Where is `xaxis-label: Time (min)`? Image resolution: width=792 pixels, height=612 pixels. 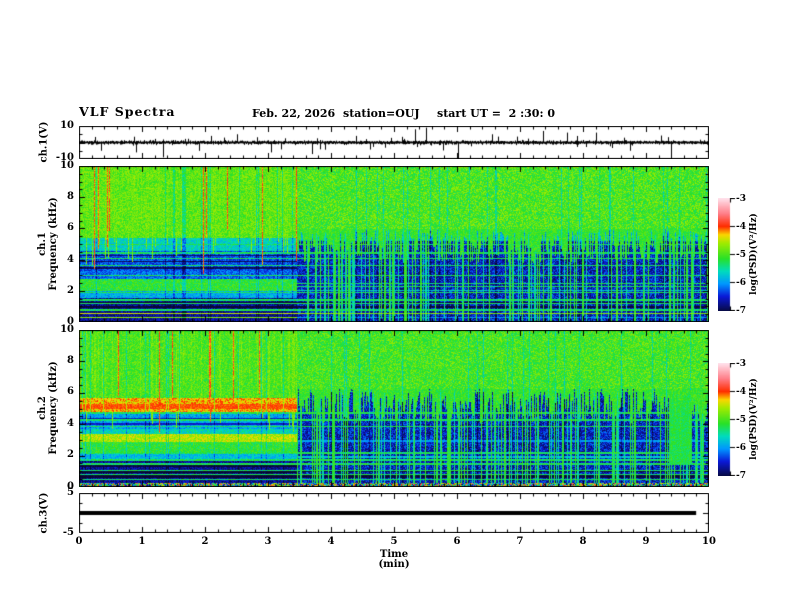
xaxis-label: Time (min) is located at coordinates (394, 559).